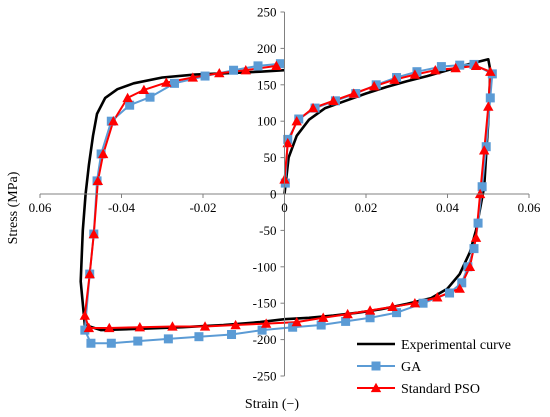  Describe the element at coordinates (284, 207) in the screenshot. I see `x-tick-label: 0` at that location.